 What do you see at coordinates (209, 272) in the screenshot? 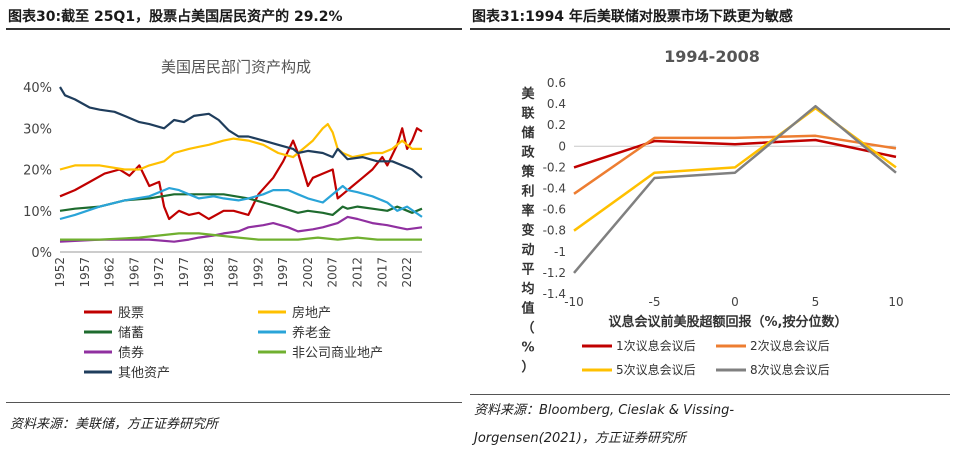
I see `x-tick-label: 1982` at bounding box center [209, 272].